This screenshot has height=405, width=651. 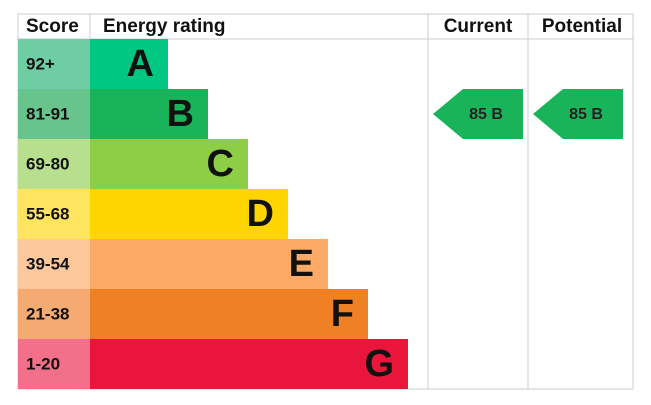 I want to click on current-label: 85 B, so click(x=486, y=114).